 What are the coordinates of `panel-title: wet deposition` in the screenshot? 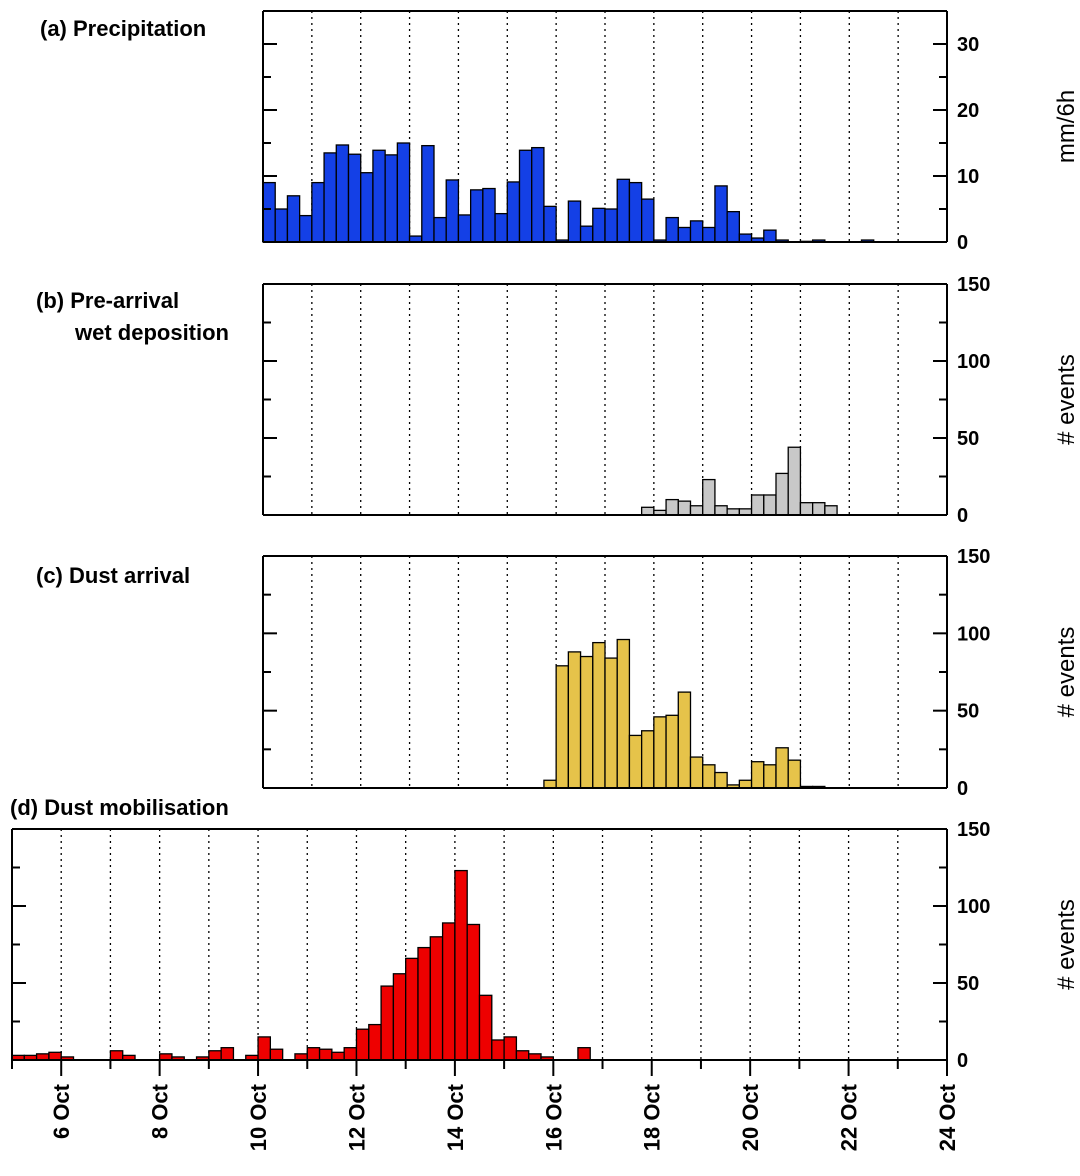 It's located at (151, 332).